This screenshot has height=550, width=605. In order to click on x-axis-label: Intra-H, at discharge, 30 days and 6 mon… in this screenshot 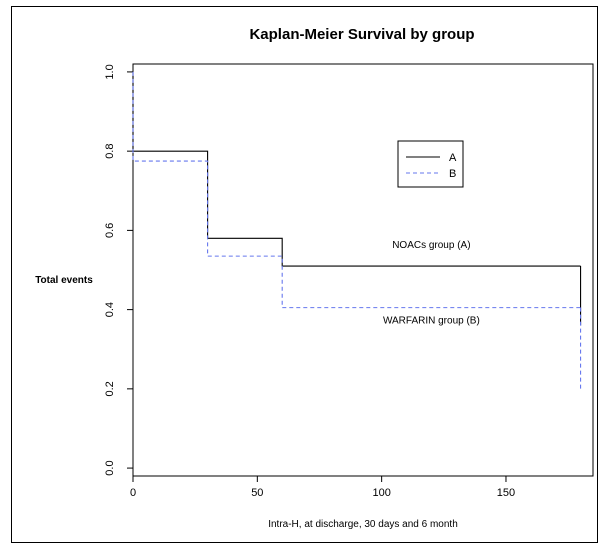, I will do `click(363, 524)`.